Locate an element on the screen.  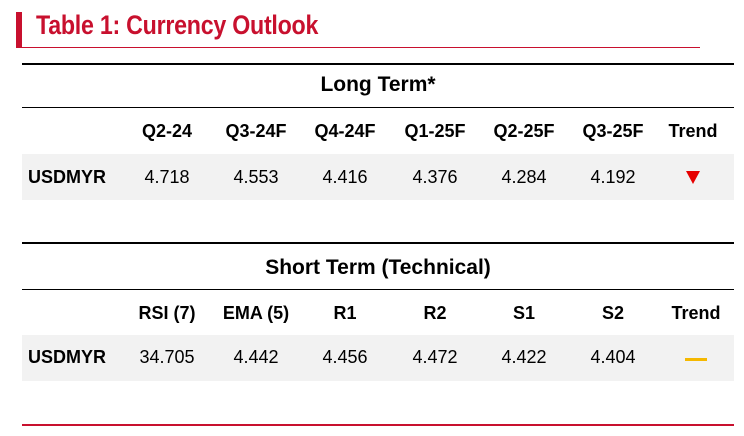
short-term-heading: Short Term (Technical) is located at coordinates (378, 267).